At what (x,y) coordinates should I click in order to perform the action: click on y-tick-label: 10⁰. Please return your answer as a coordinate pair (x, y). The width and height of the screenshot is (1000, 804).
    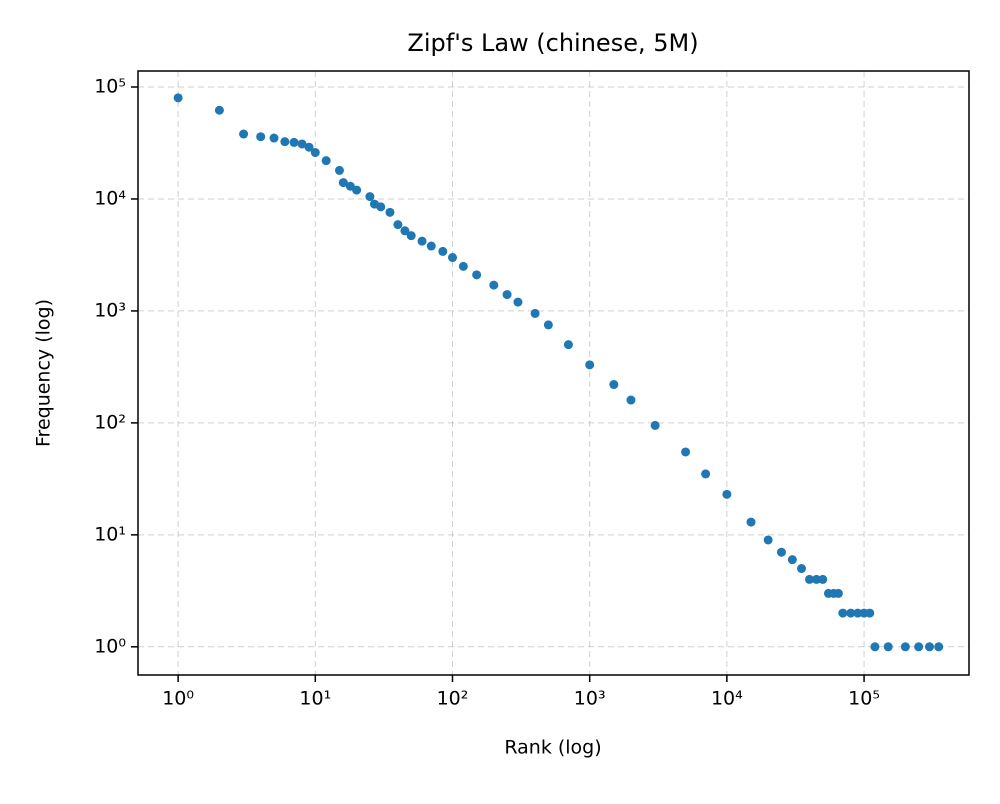
    Looking at the image, I should click on (110, 646).